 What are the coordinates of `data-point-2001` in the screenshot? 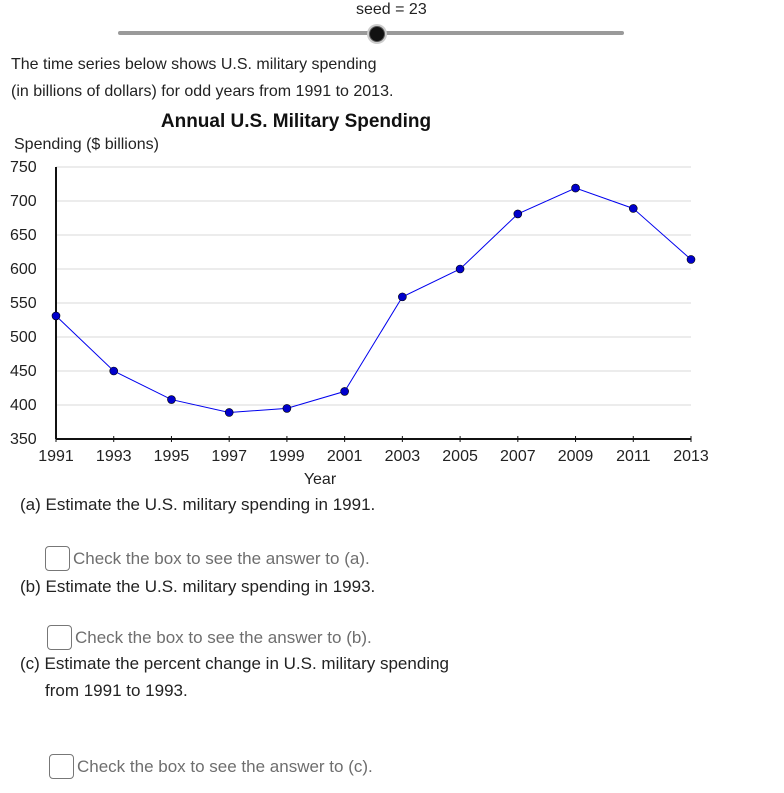 It's located at (344, 391).